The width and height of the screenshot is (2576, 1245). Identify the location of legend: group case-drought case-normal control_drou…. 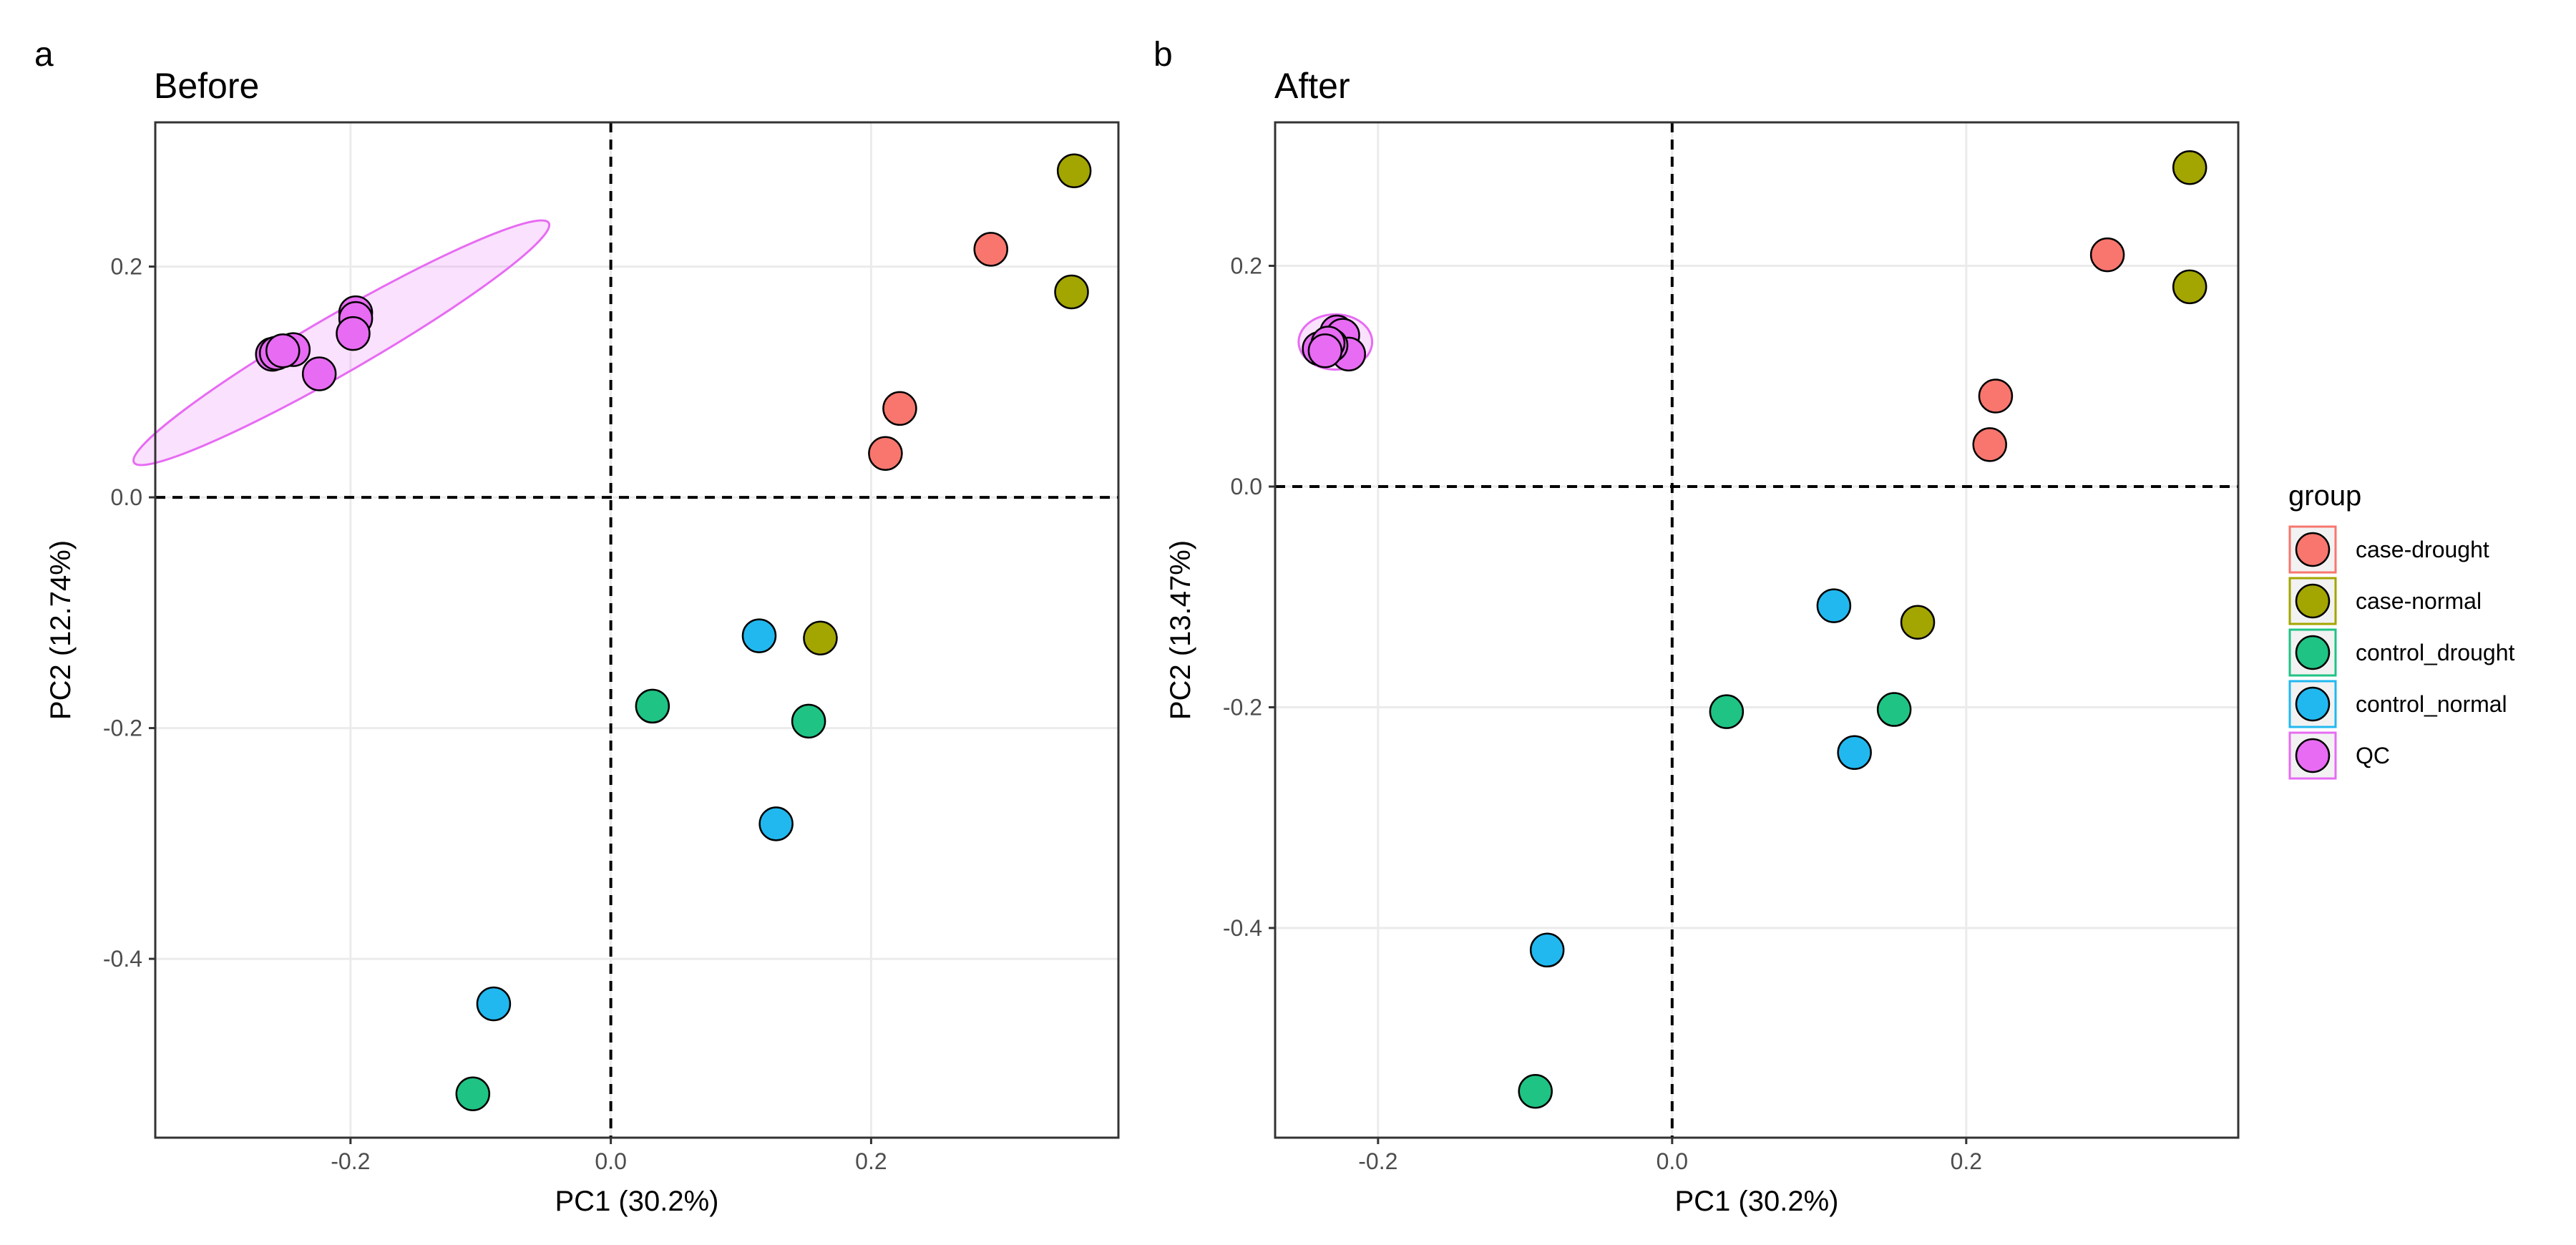
(2401, 630).